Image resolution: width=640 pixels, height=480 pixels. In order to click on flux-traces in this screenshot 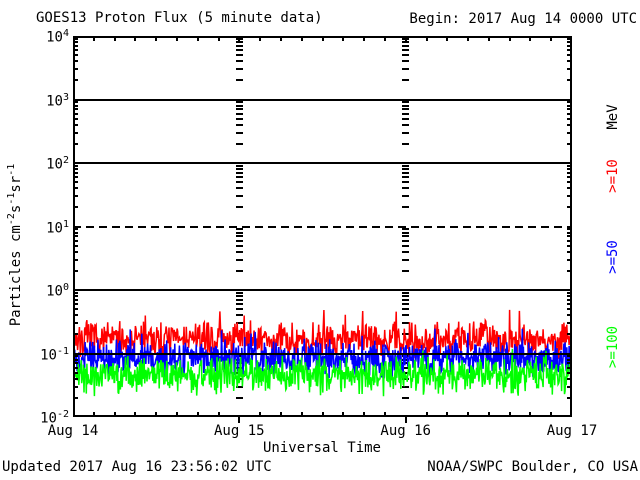, I will do `click(322, 353)`.